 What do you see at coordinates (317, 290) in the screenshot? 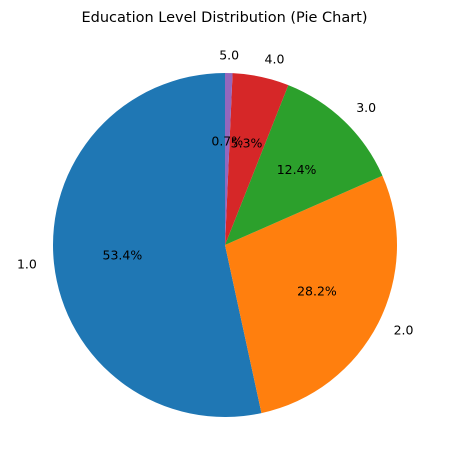
I see `percent-label-2.0: 28.2%` at bounding box center [317, 290].